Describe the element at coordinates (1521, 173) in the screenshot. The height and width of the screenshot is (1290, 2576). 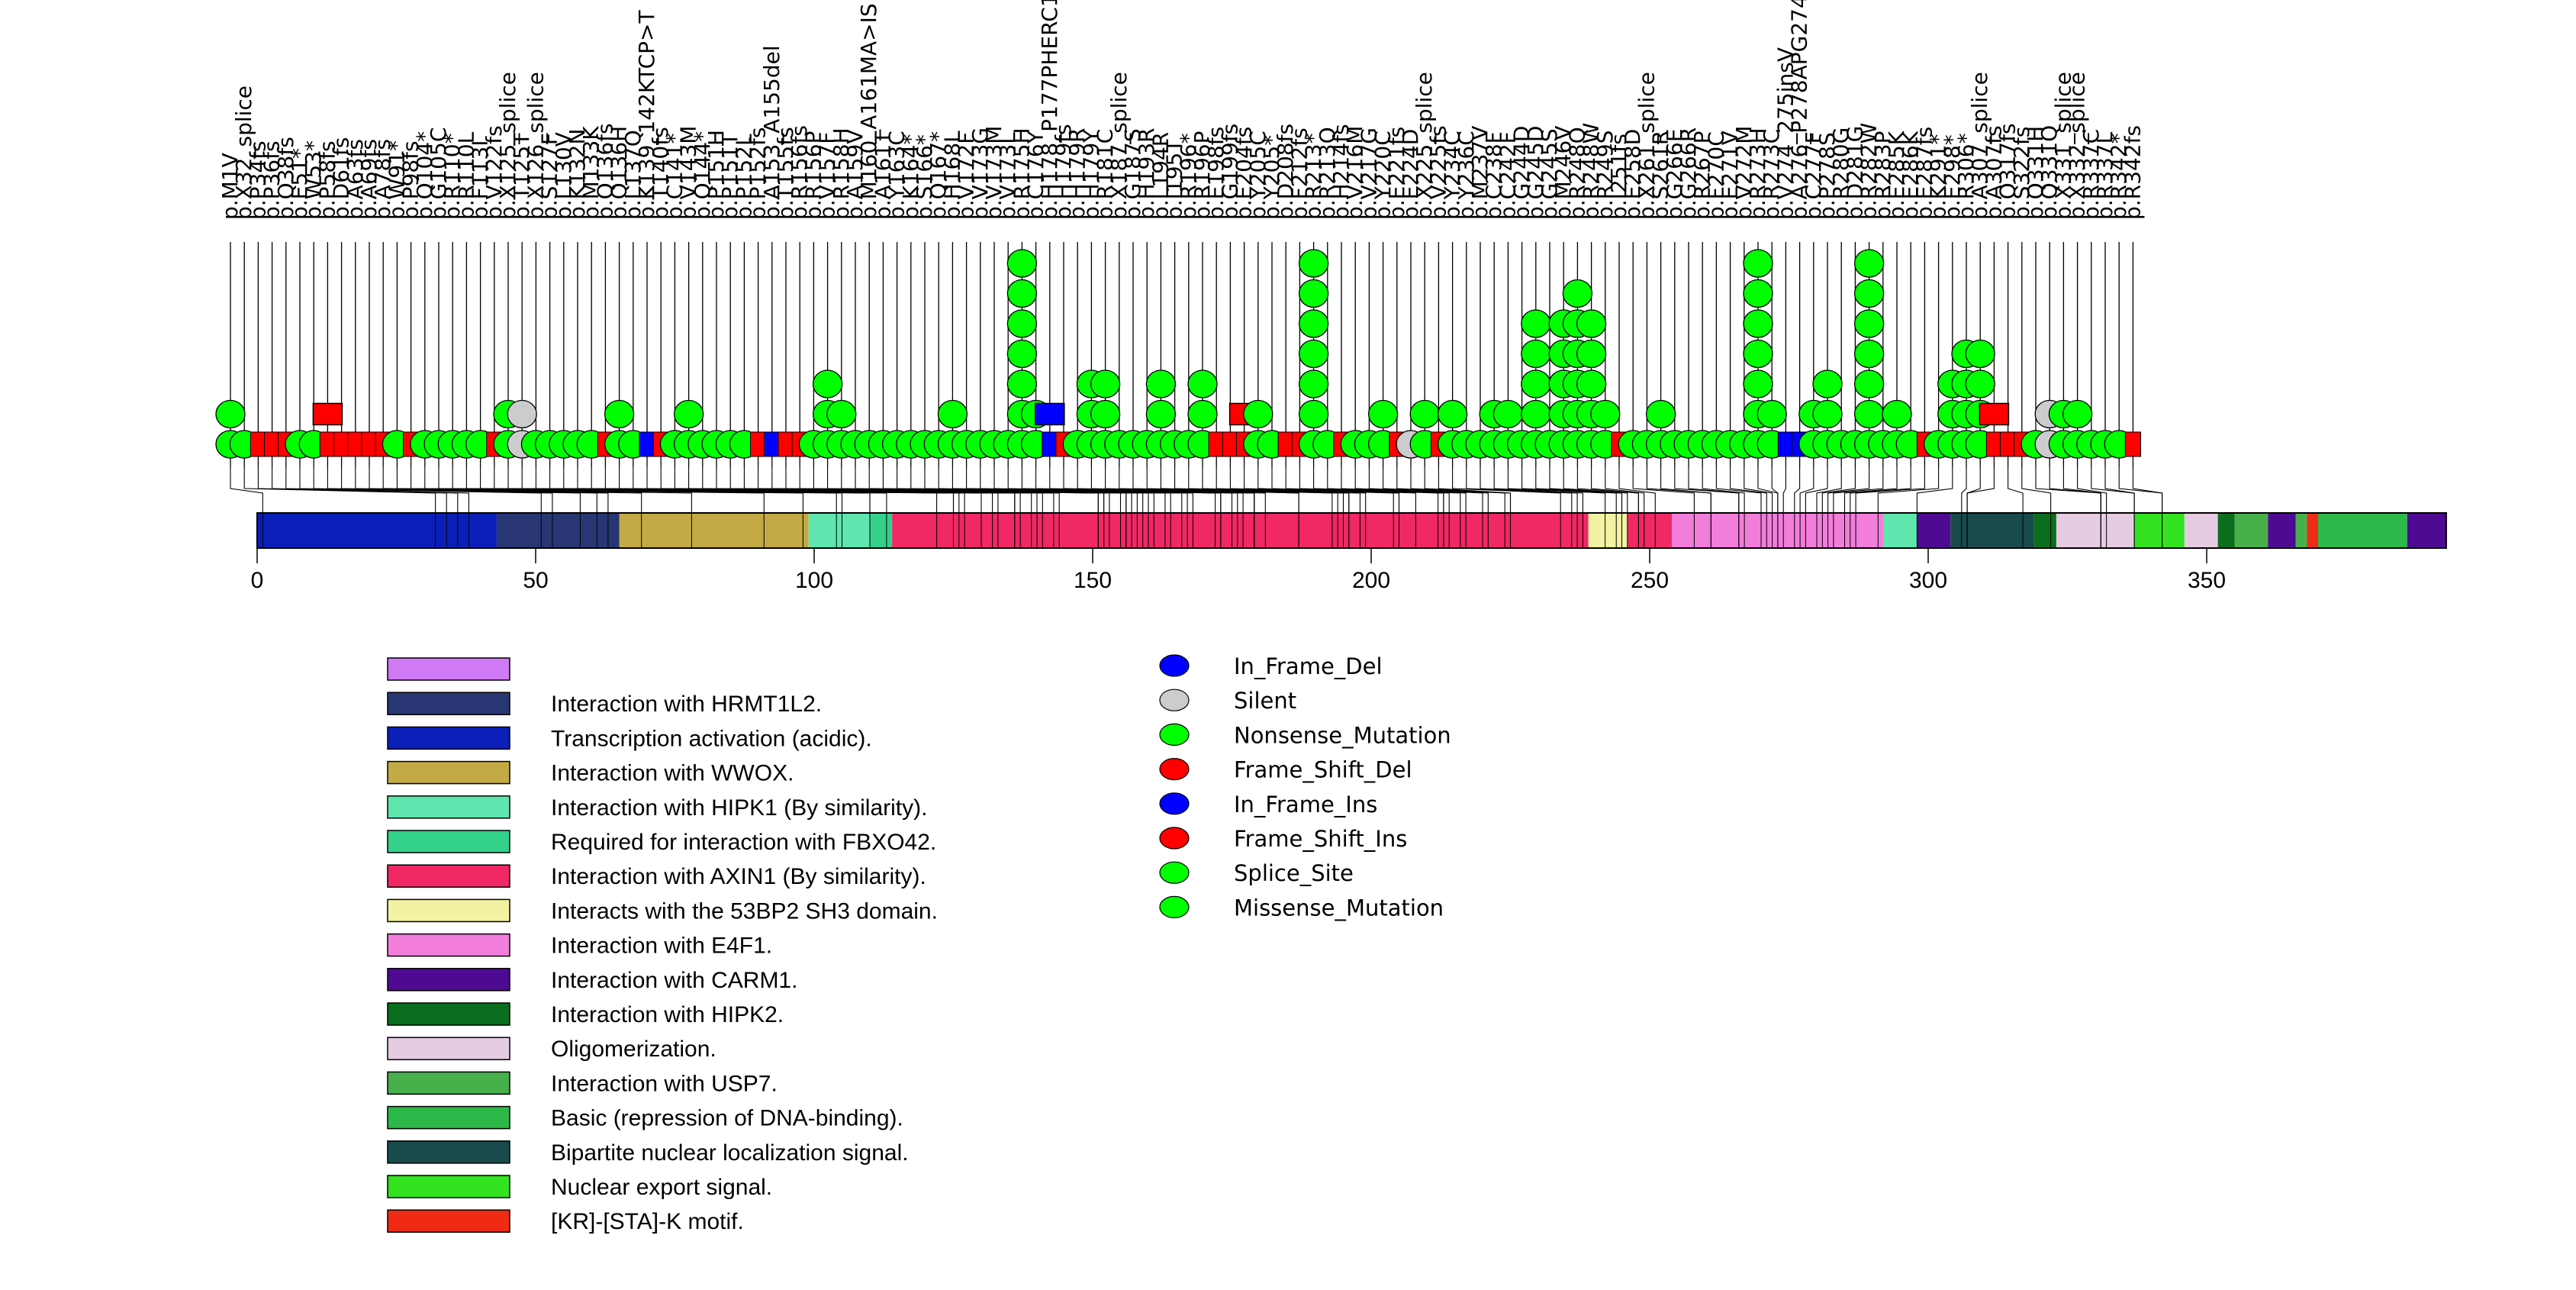
I see `mutation-label: p.G244D` at that location.